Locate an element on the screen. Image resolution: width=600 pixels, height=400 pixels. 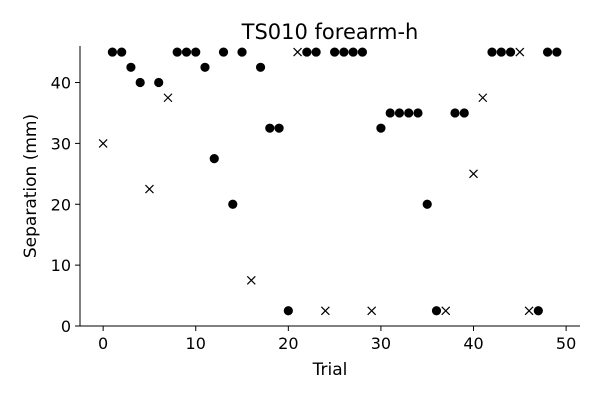
chart-title: TS010 forearm-h is located at coordinates (330, 32).